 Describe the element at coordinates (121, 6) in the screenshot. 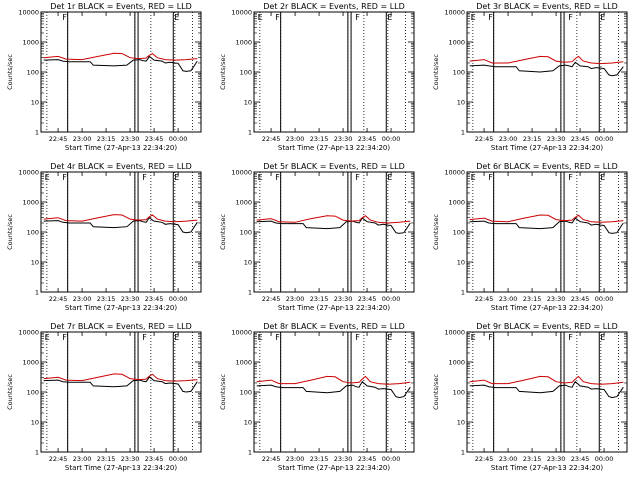

I see `chart-title: Det 1r BLACK = Events, RED = LLD` at that location.